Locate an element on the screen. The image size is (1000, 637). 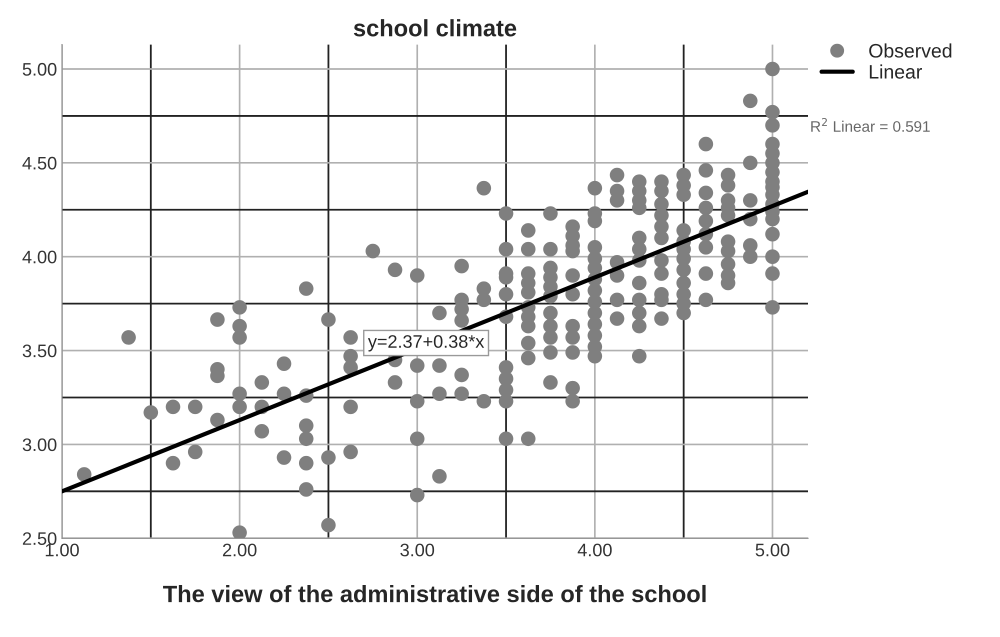
y-tick-label: 3.00 is located at coordinates (39, 445).